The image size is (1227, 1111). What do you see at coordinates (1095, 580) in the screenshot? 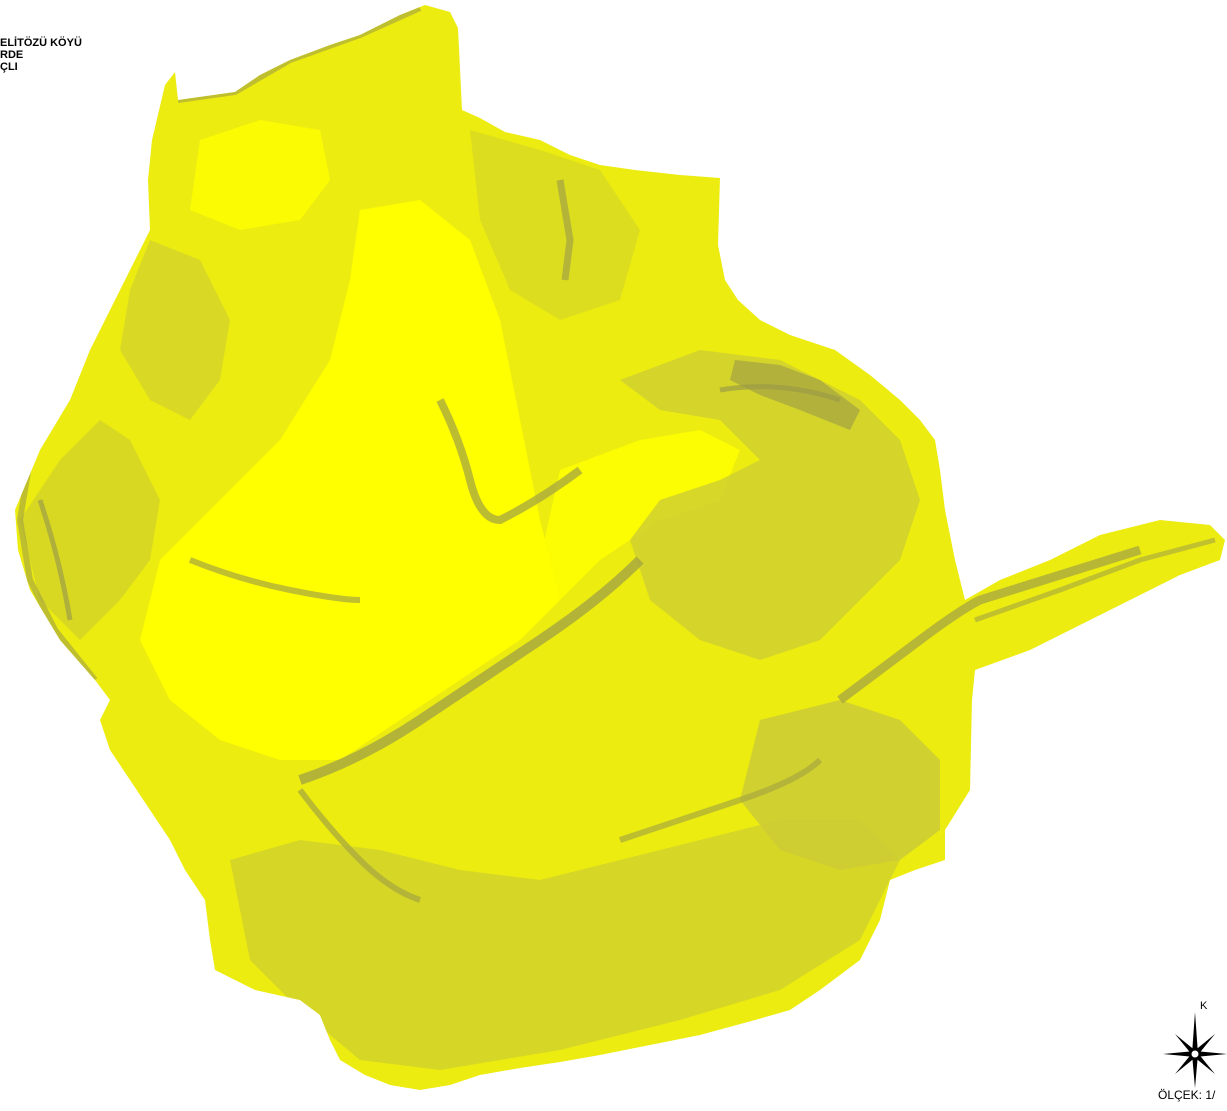
I see `spur-strip-shadow` at bounding box center [1095, 580].